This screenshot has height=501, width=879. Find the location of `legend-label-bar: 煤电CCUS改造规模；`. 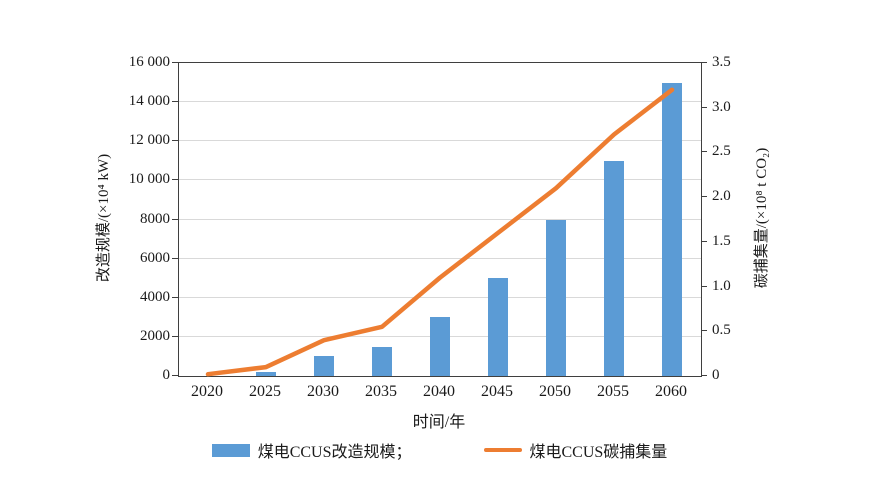

legend-label-bar: 煤电CCUS改造规模； is located at coordinates (334, 452).